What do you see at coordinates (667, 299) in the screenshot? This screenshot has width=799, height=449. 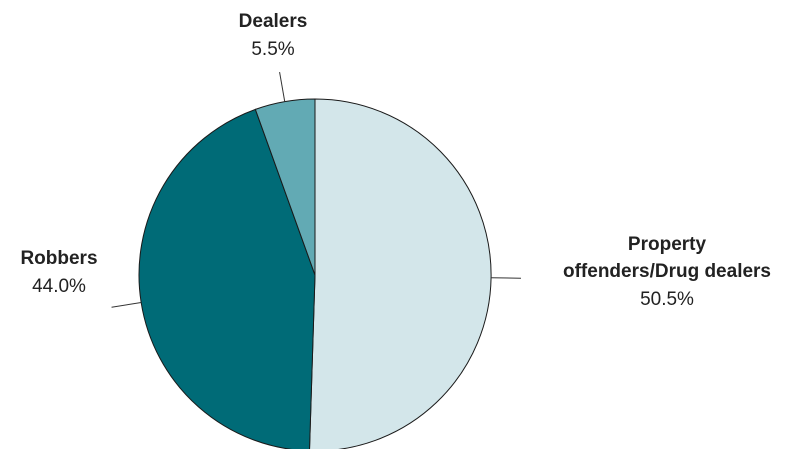 I see `slice-value-property: 50.5%` at bounding box center [667, 299].